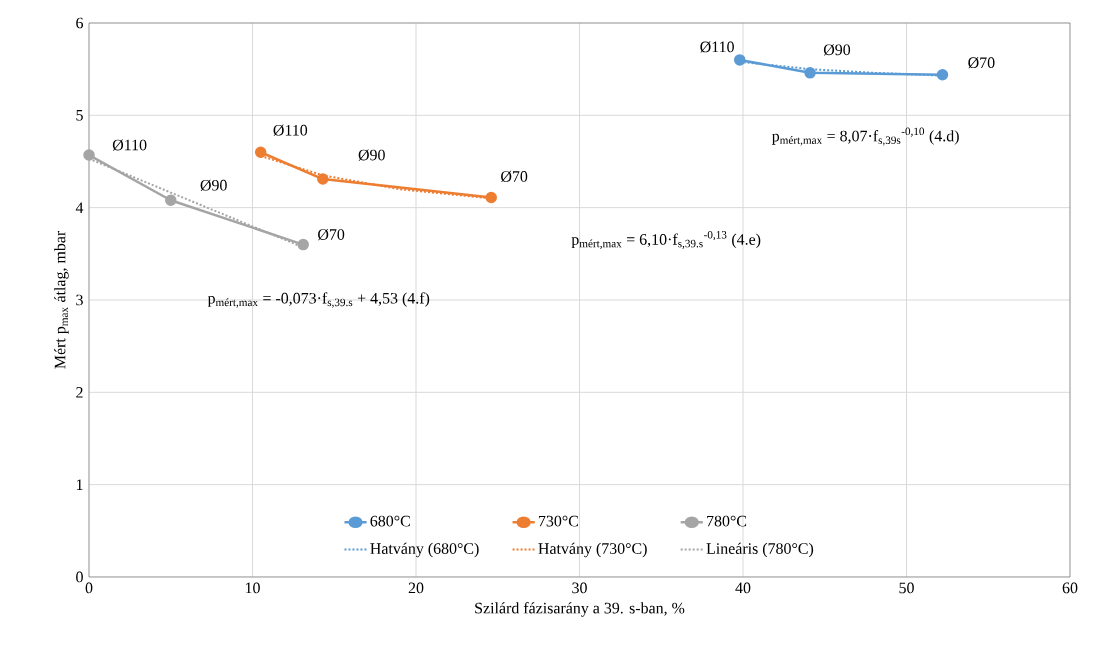 This screenshot has height=671, width=1093. Describe the element at coordinates (579, 588) in the screenshot. I see `x-tick-label: 30` at that location.